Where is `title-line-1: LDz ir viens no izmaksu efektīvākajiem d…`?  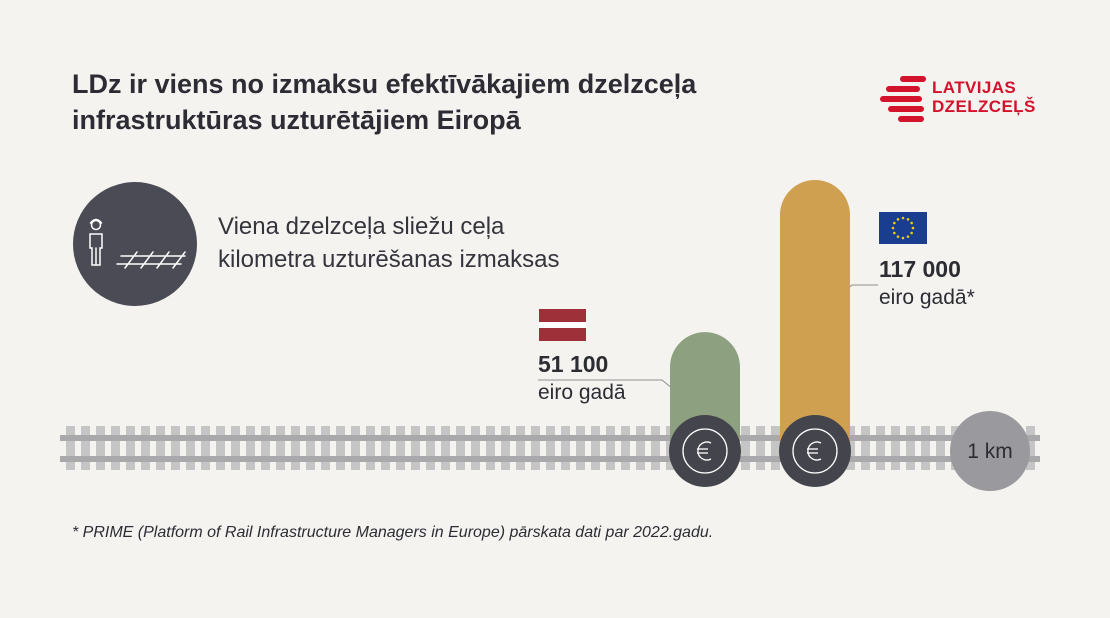 title-line-1: LDz ir viens no izmaksu efektīvākajiem d… is located at coordinates (384, 84).